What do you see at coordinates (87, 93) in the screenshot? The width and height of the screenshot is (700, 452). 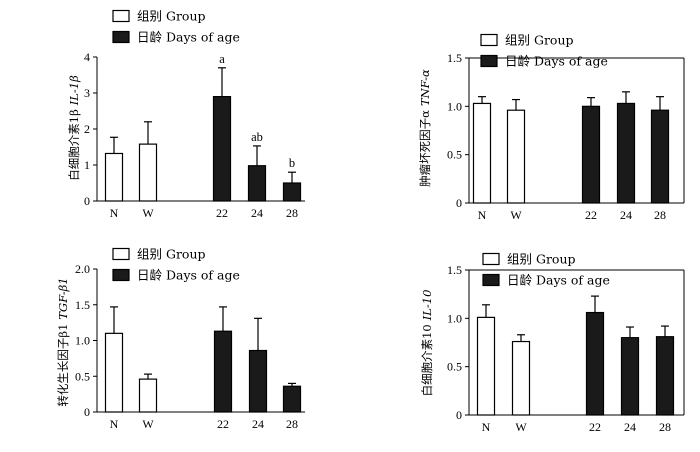 I see `y-tick-label: 3` at bounding box center [87, 93].